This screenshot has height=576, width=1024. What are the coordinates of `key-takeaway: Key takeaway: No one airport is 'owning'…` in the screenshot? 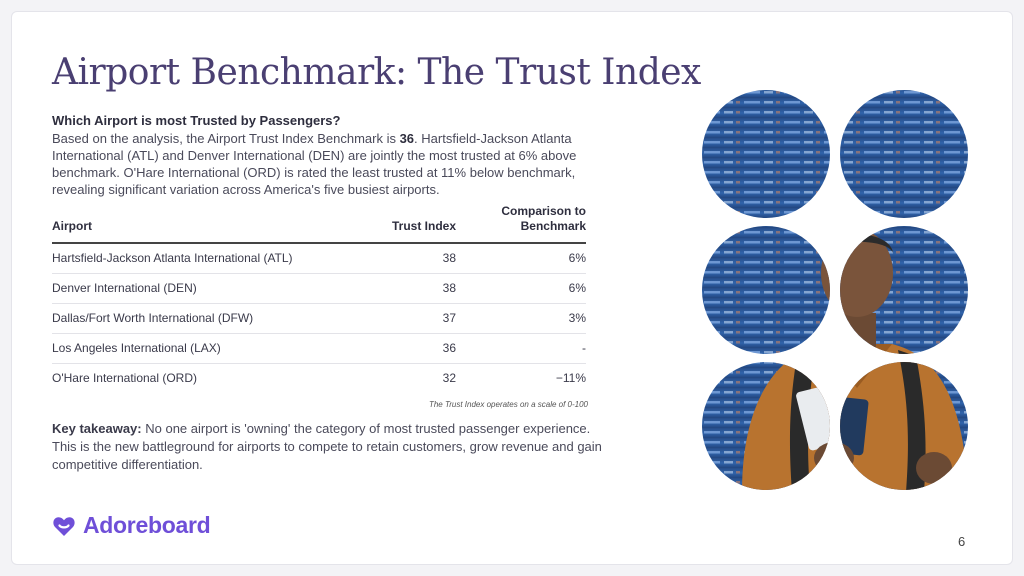 It's located at (332, 447).